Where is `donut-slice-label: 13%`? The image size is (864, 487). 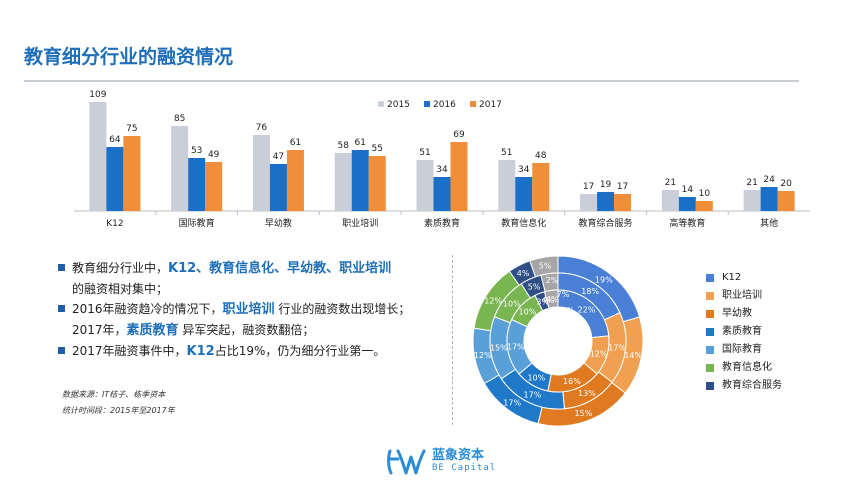 donut-slice-label: 13% is located at coordinates (587, 393).